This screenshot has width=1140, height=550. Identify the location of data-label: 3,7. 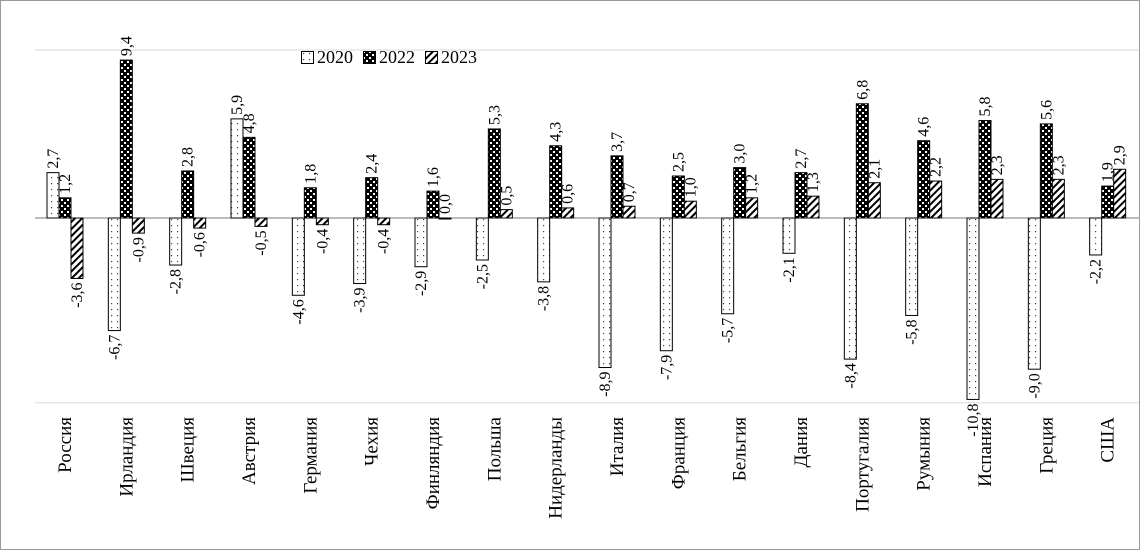
(617, 142).